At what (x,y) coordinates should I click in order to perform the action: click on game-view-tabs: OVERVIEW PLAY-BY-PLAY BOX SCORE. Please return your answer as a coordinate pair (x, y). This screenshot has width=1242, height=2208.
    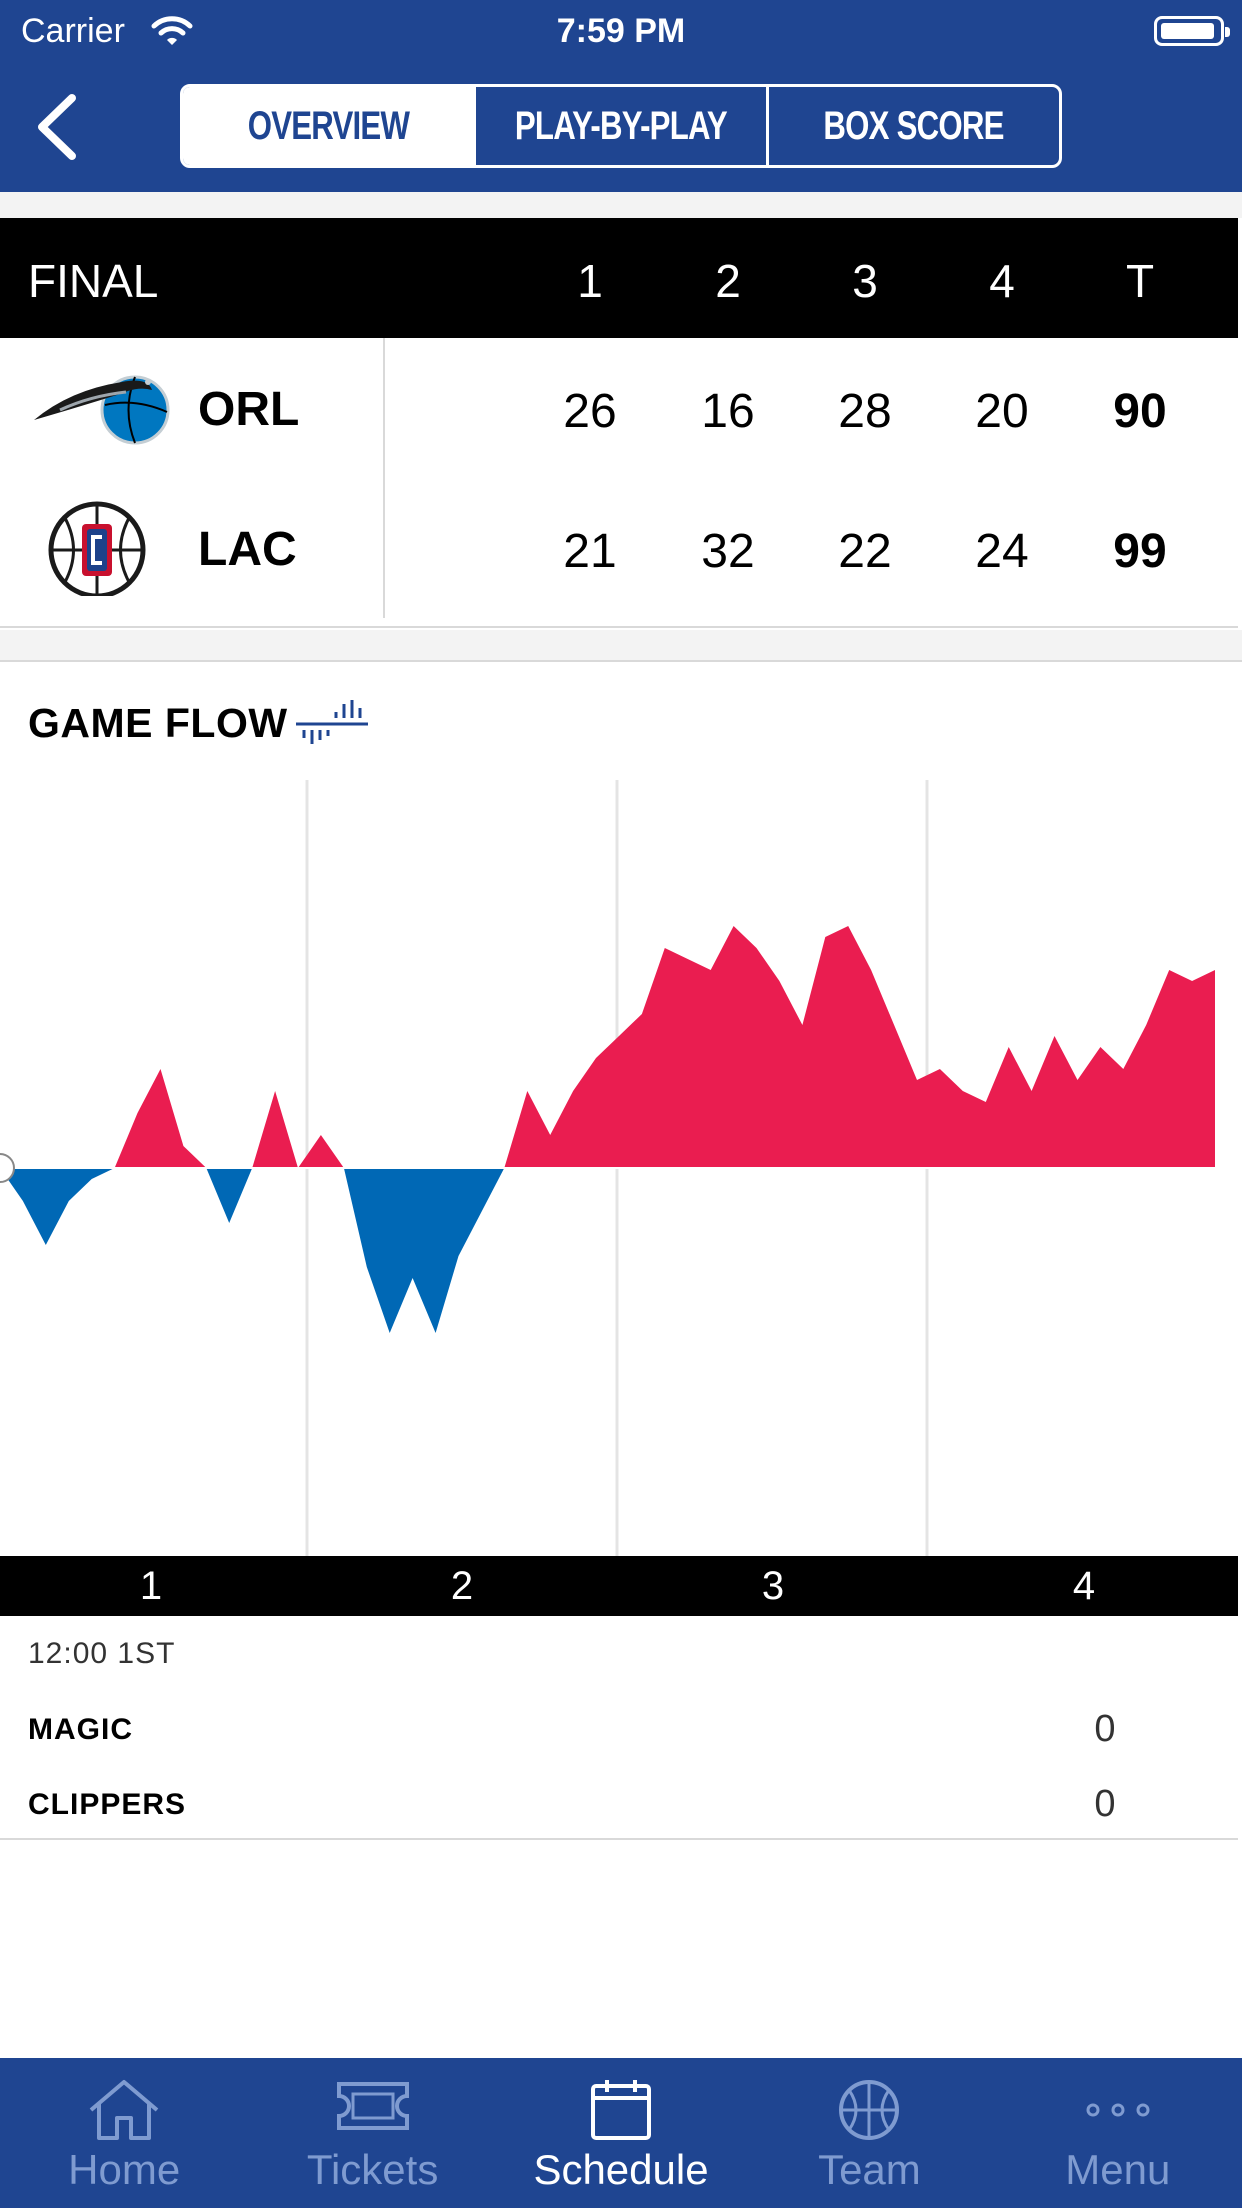
    Looking at the image, I should click on (621, 126).